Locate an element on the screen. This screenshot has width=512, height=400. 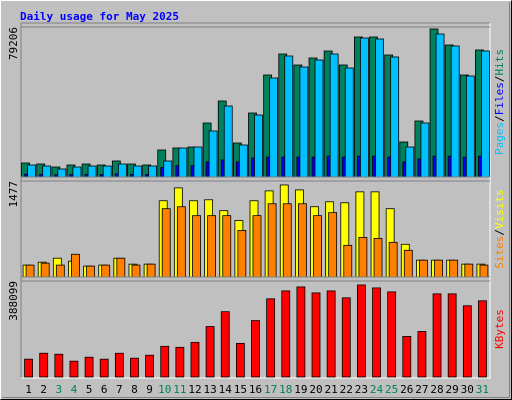
x-tick-label: 21 is located at coordinates (331, 389).